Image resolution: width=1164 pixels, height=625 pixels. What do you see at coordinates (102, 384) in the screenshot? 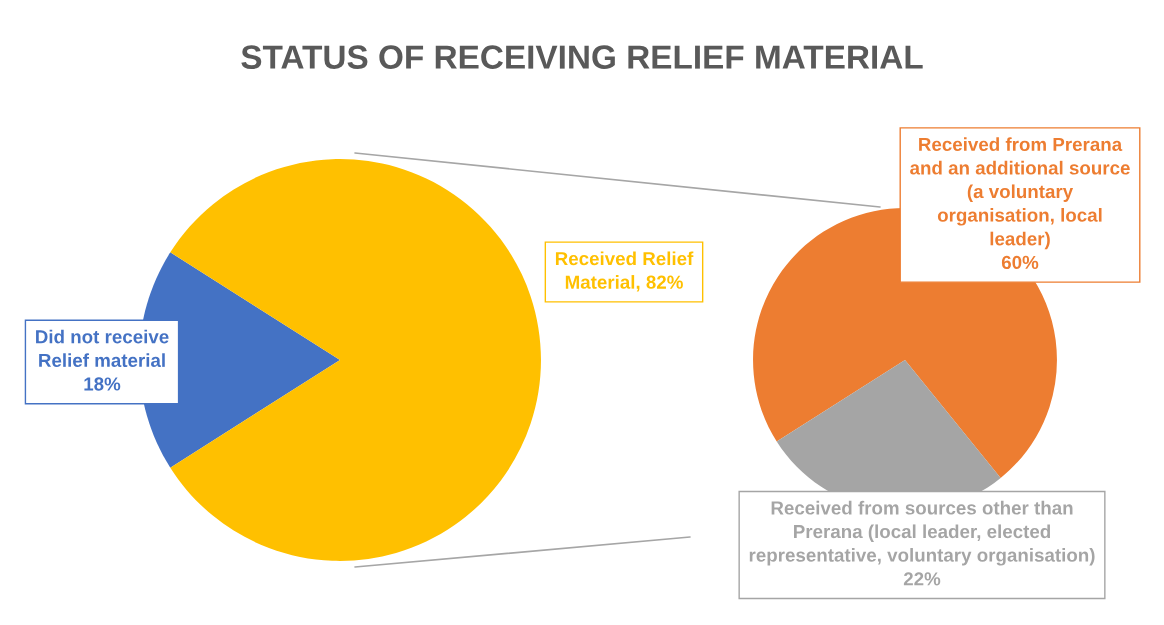
I see `data-label: 18%` at bounding box center [102, 384].